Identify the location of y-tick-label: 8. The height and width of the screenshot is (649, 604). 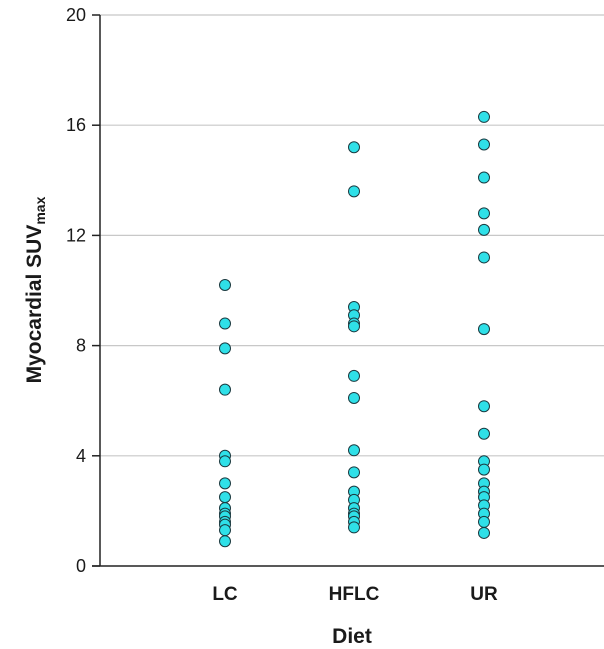
(81, 346).